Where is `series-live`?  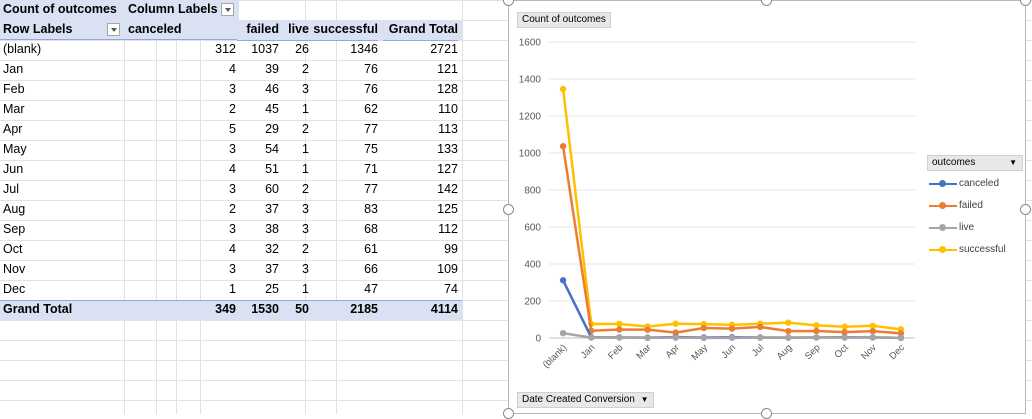
series-live is located at coordinates (732, 335).